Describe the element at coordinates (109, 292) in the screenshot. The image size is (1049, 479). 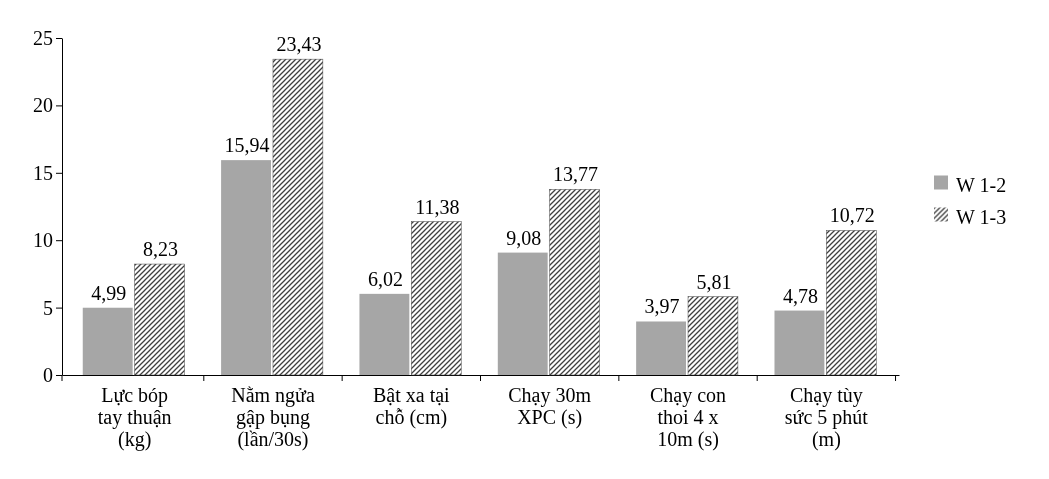
I see `data-label: 4,99` at that location.